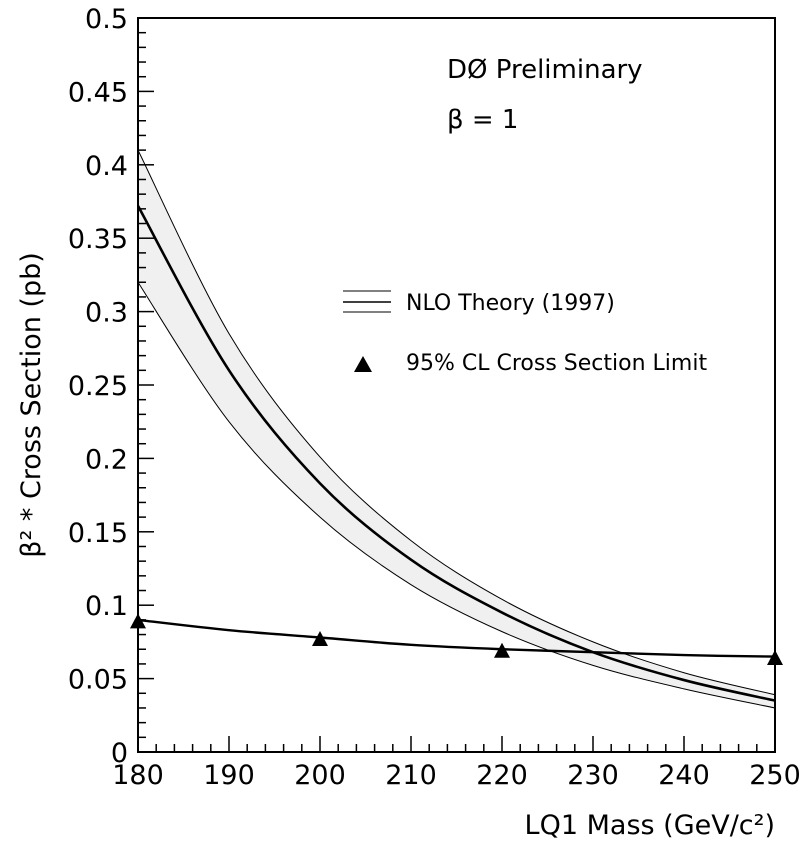 The image size is (808, 844). What do you see at coordinates (684, 775) in the screenshot?
I see `x-tick-label: 240` at bounding box center [684, 775].